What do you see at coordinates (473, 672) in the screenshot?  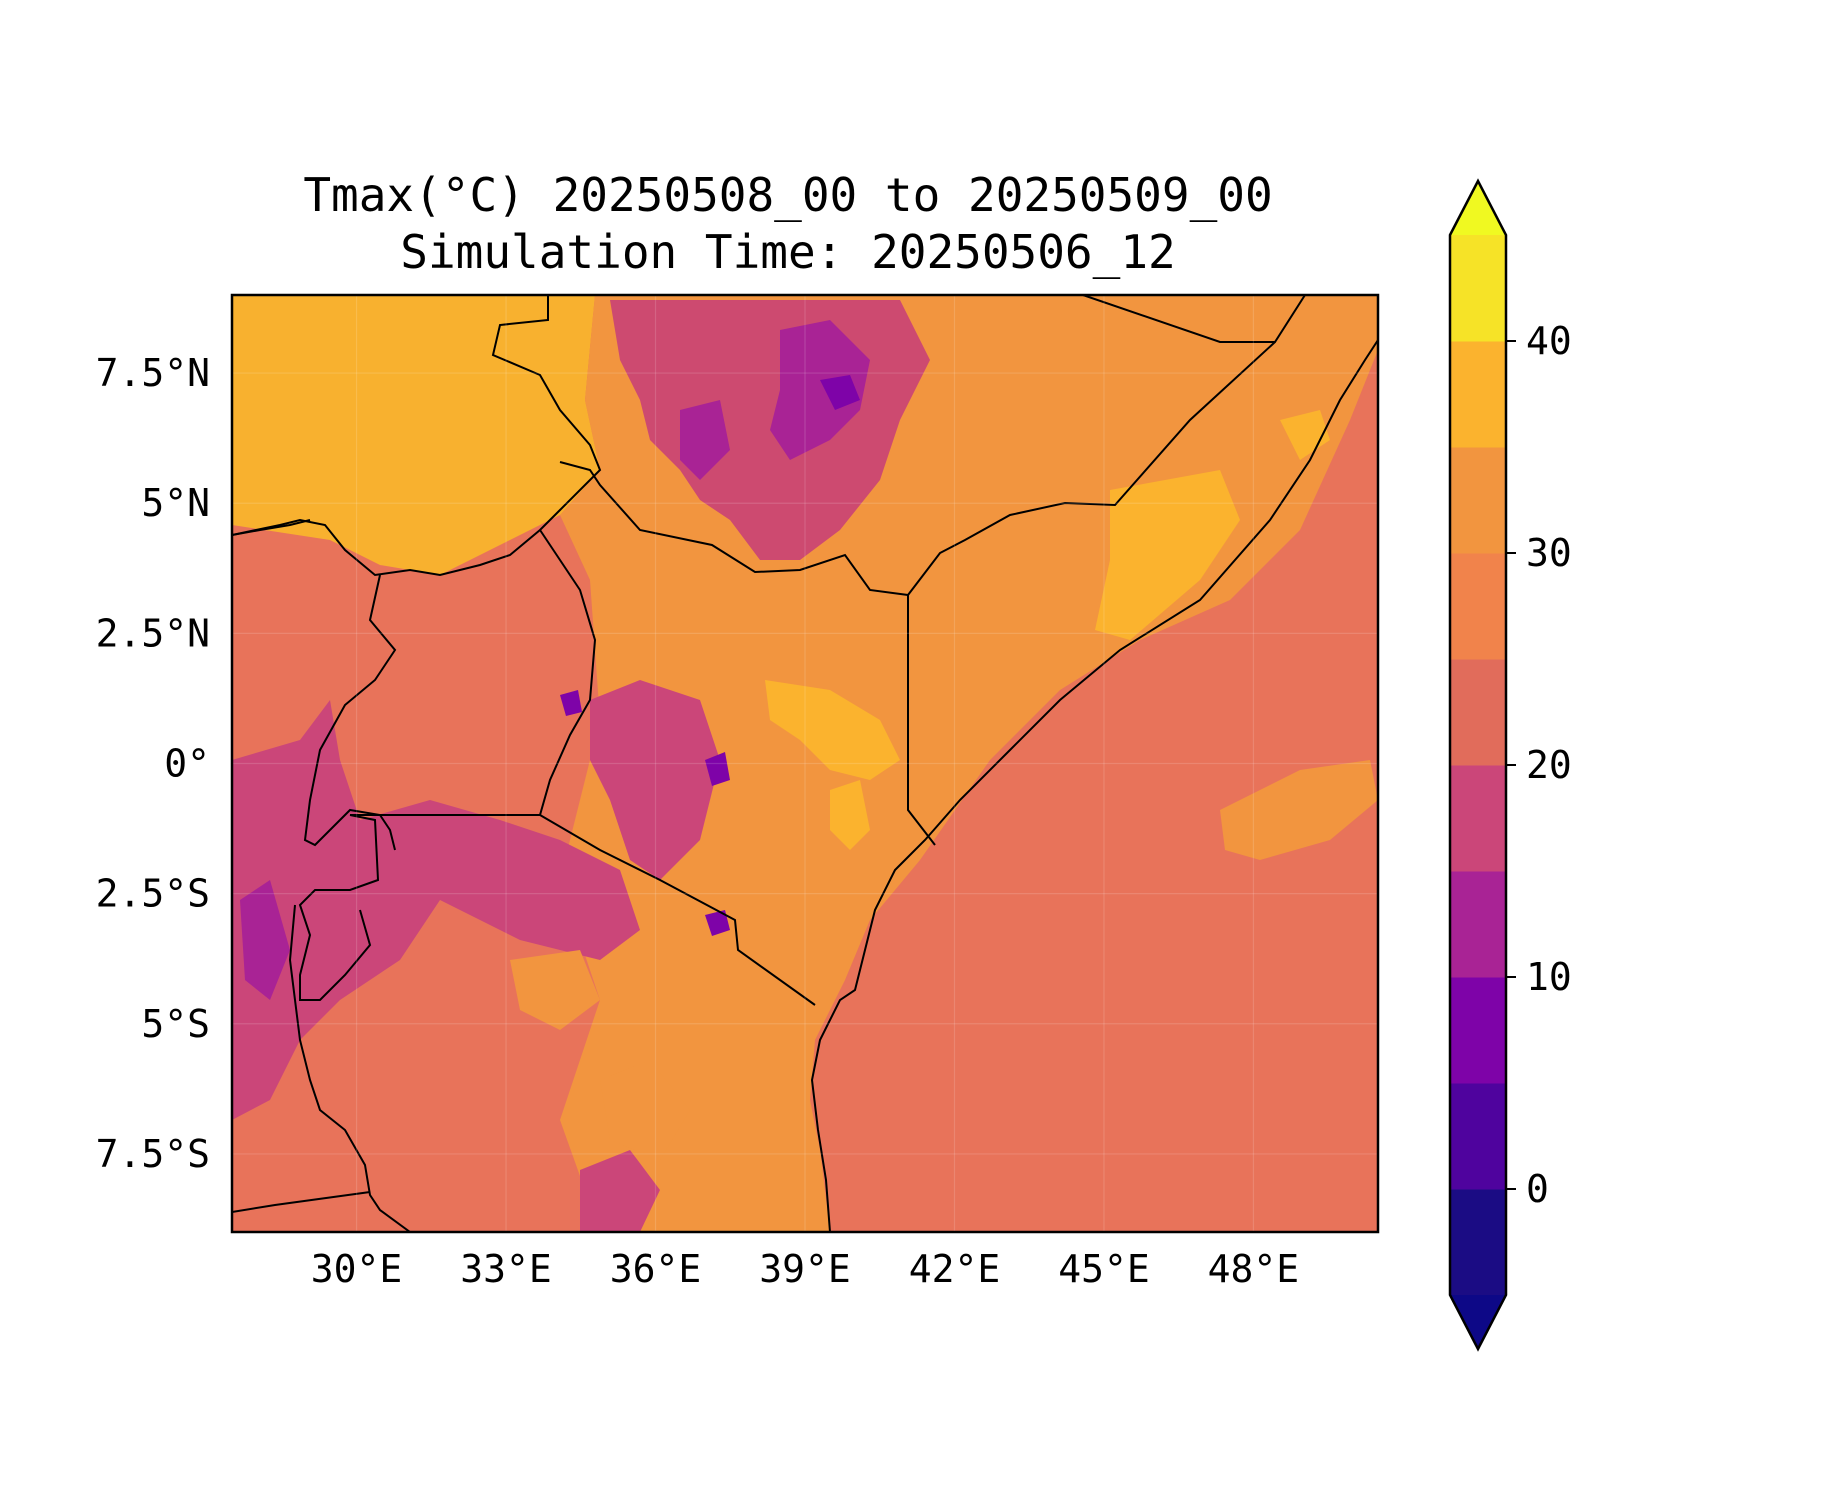 I see `border-uganda-south` at bounding box center [473, 672].